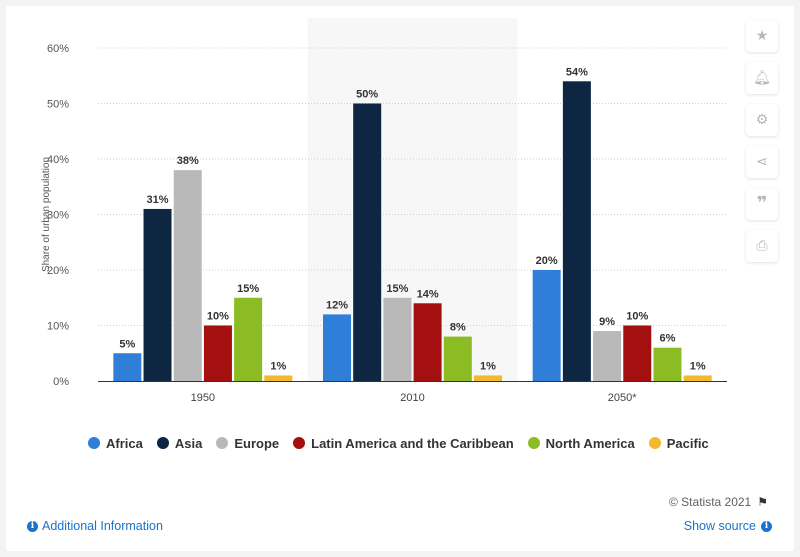 The height and width of the screenshot is (557, 800). Describe the element at coordinates (687, 443) in the screenshot. I see `legend-label: Pacific` at that location.